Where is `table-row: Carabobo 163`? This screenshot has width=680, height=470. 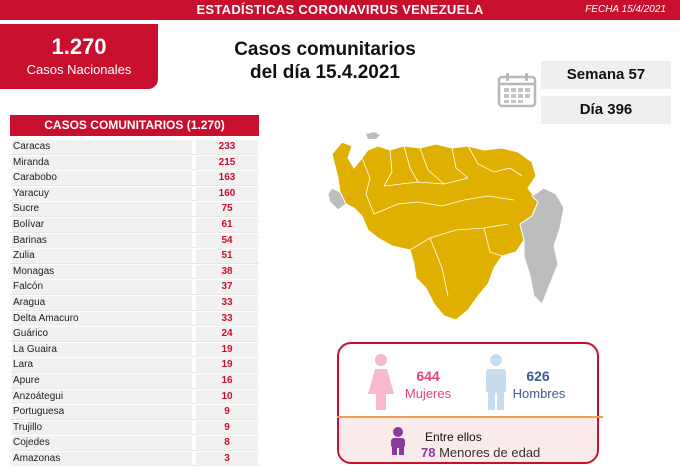 table-row: Carabobo 163 is located at coordinates (134, 178).